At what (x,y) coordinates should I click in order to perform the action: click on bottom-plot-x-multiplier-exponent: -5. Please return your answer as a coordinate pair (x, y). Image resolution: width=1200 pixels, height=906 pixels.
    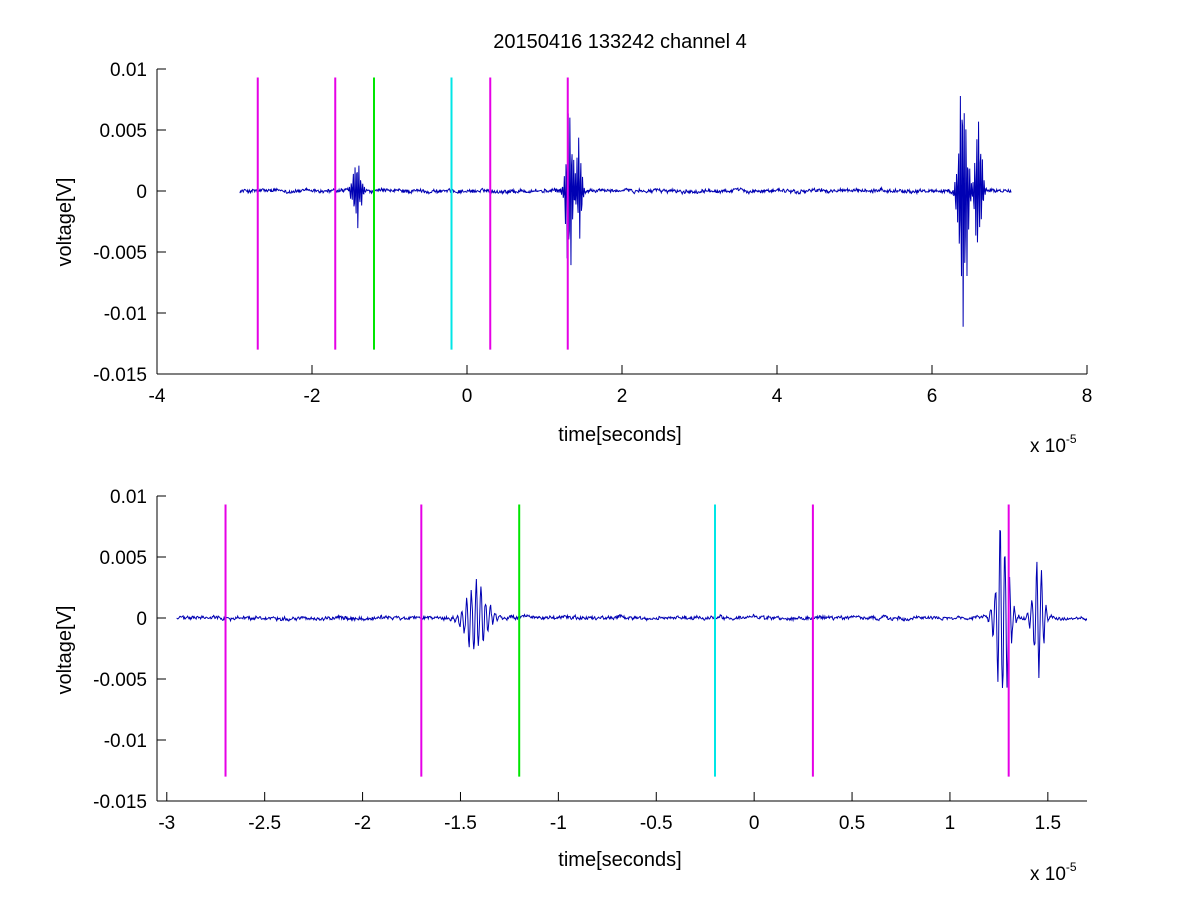
    Looking at the image, I should click on (1071, 867).